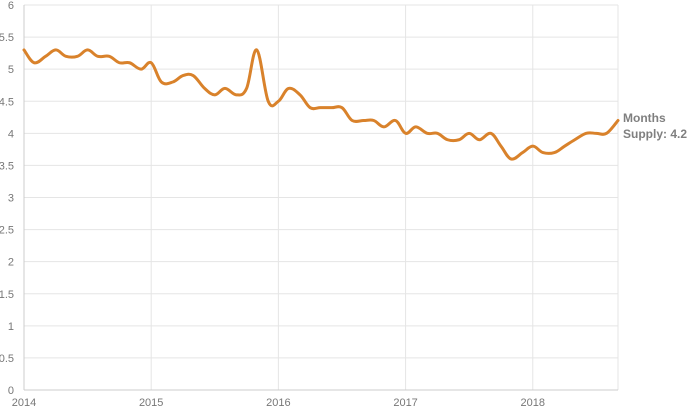 The width and height of the screenshot is (688, 408). What do you see at coordinates (405, 402) in the screenshot?
I see `x-tick-label: 2017` at bounding box center [405, 402].